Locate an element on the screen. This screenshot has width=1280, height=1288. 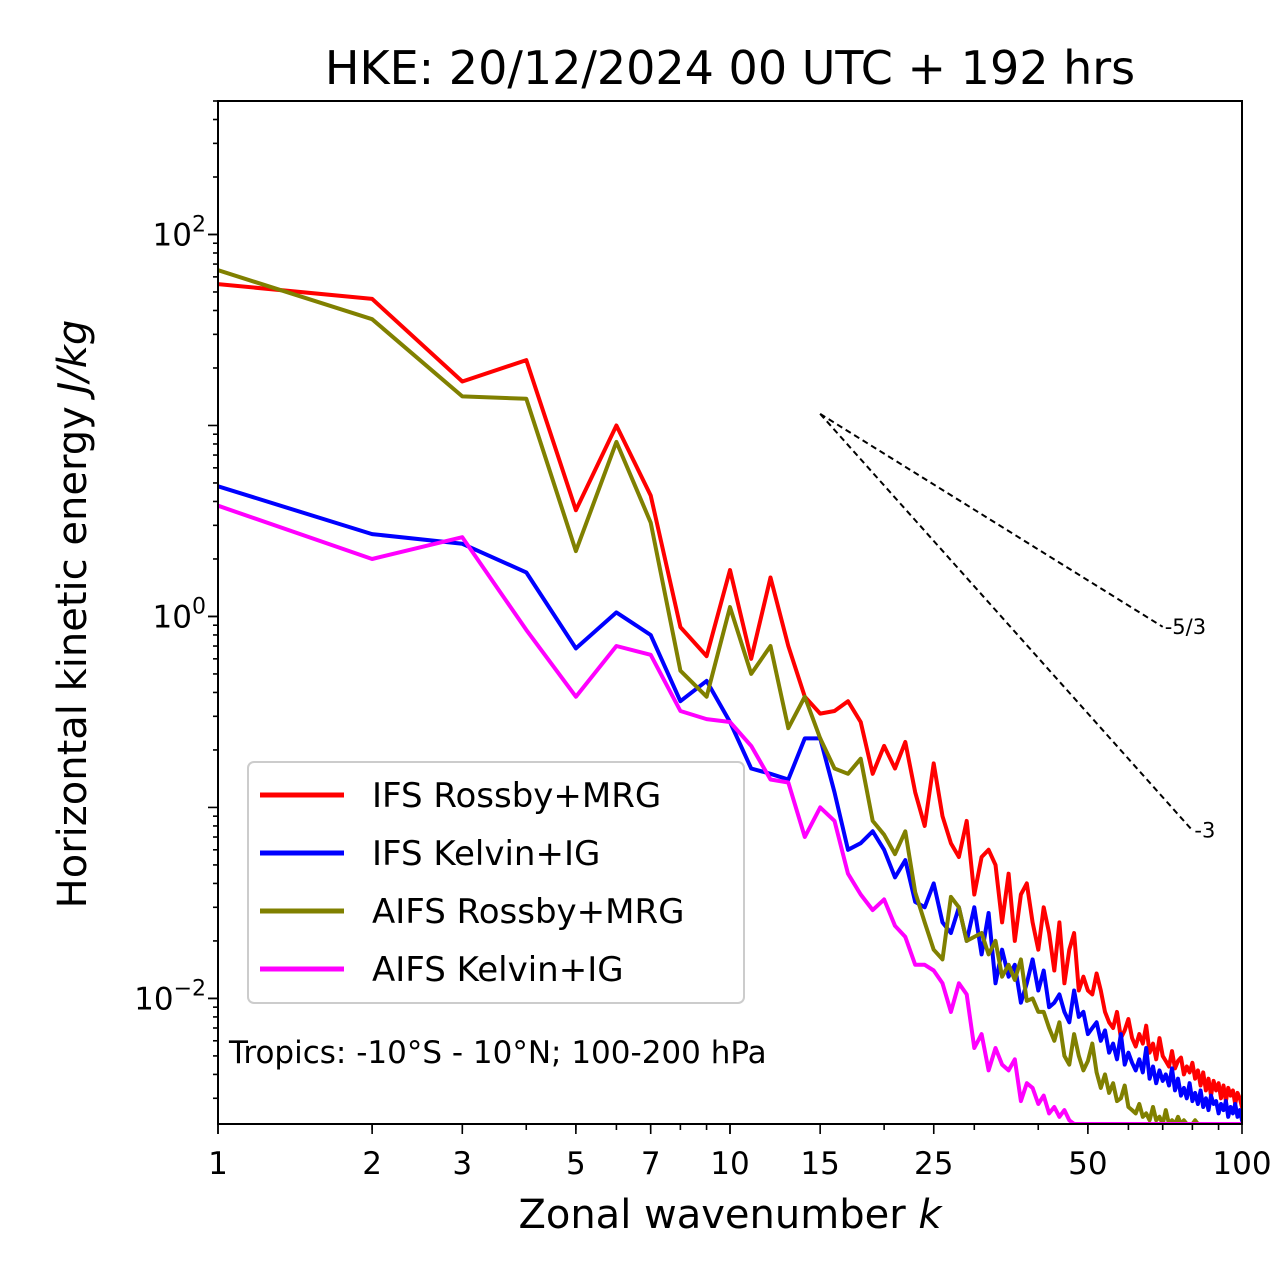
y-tick-label-0: 10⁻² is located at coordinates (170, 996).